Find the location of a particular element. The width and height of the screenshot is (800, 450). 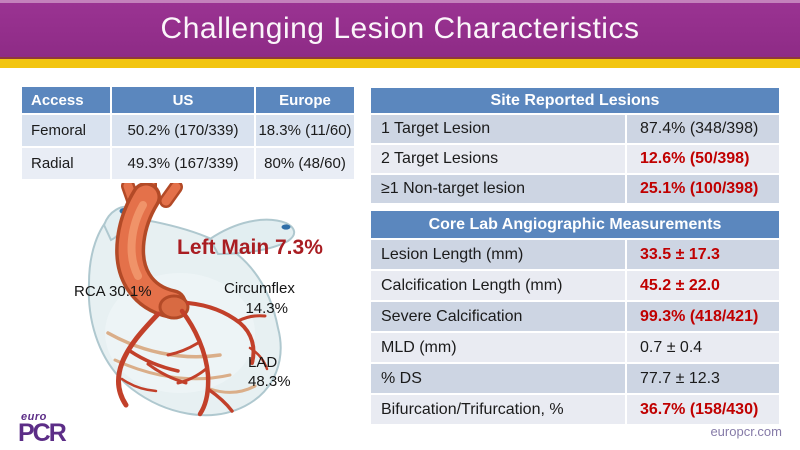

core-row-value: 45.2 ± 22.0 is located at coordinates (703, 285).